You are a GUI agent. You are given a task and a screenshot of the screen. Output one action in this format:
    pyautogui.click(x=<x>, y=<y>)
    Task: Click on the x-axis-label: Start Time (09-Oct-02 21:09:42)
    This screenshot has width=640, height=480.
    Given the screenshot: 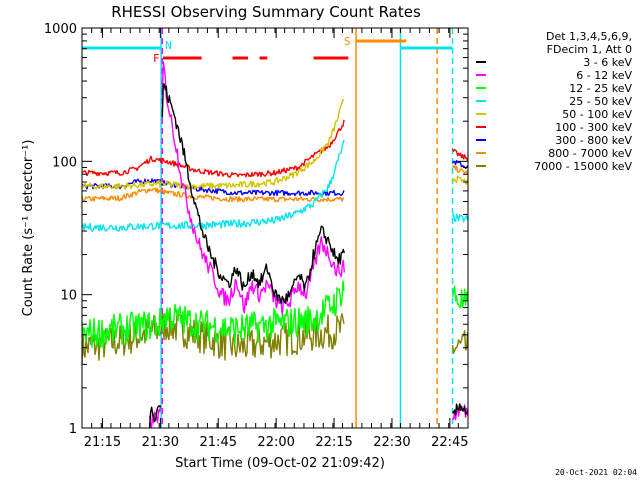 What is the action you would take?
    pyautogui.click(x=280, y=463)
    